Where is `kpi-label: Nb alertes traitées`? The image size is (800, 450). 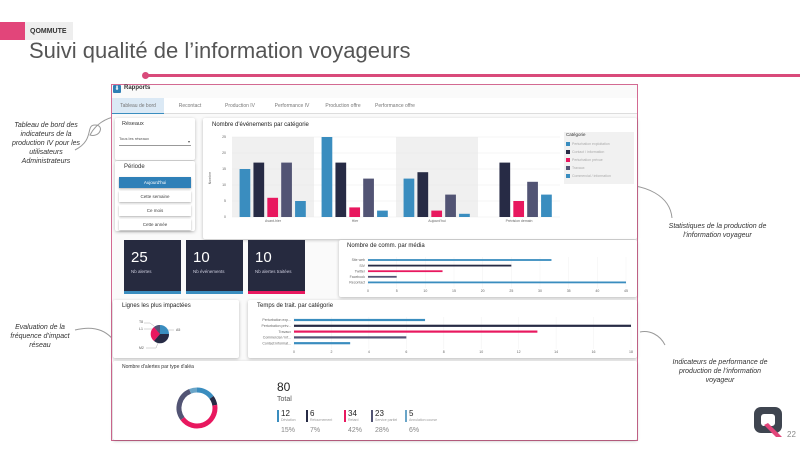 kpi-label: Nb alertes traitées is located at coordinates (273, 271).